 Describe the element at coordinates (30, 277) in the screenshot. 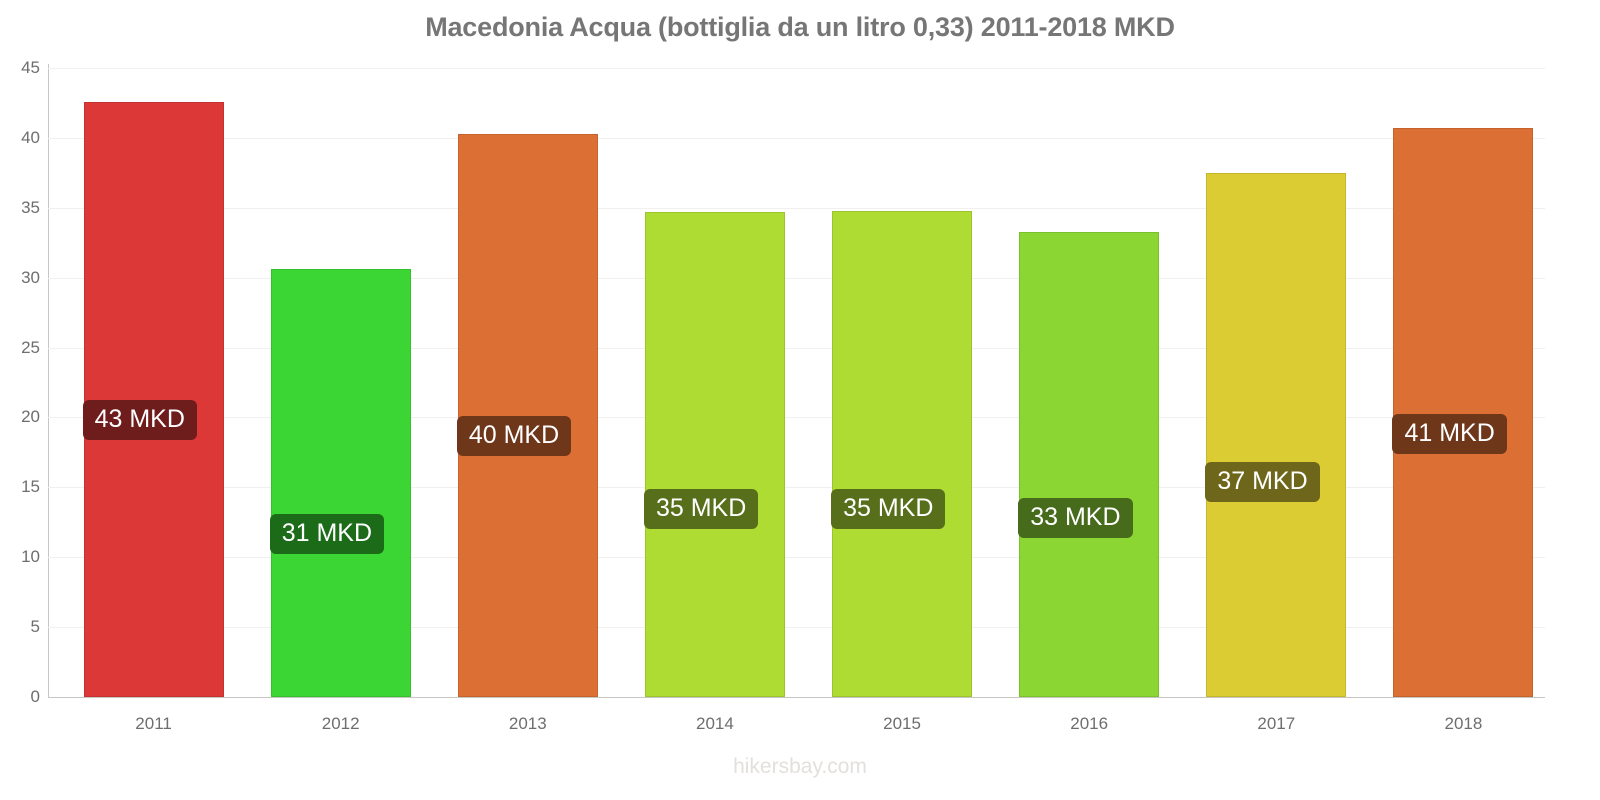

I see `y-axis-tick-label: 30` at that location.